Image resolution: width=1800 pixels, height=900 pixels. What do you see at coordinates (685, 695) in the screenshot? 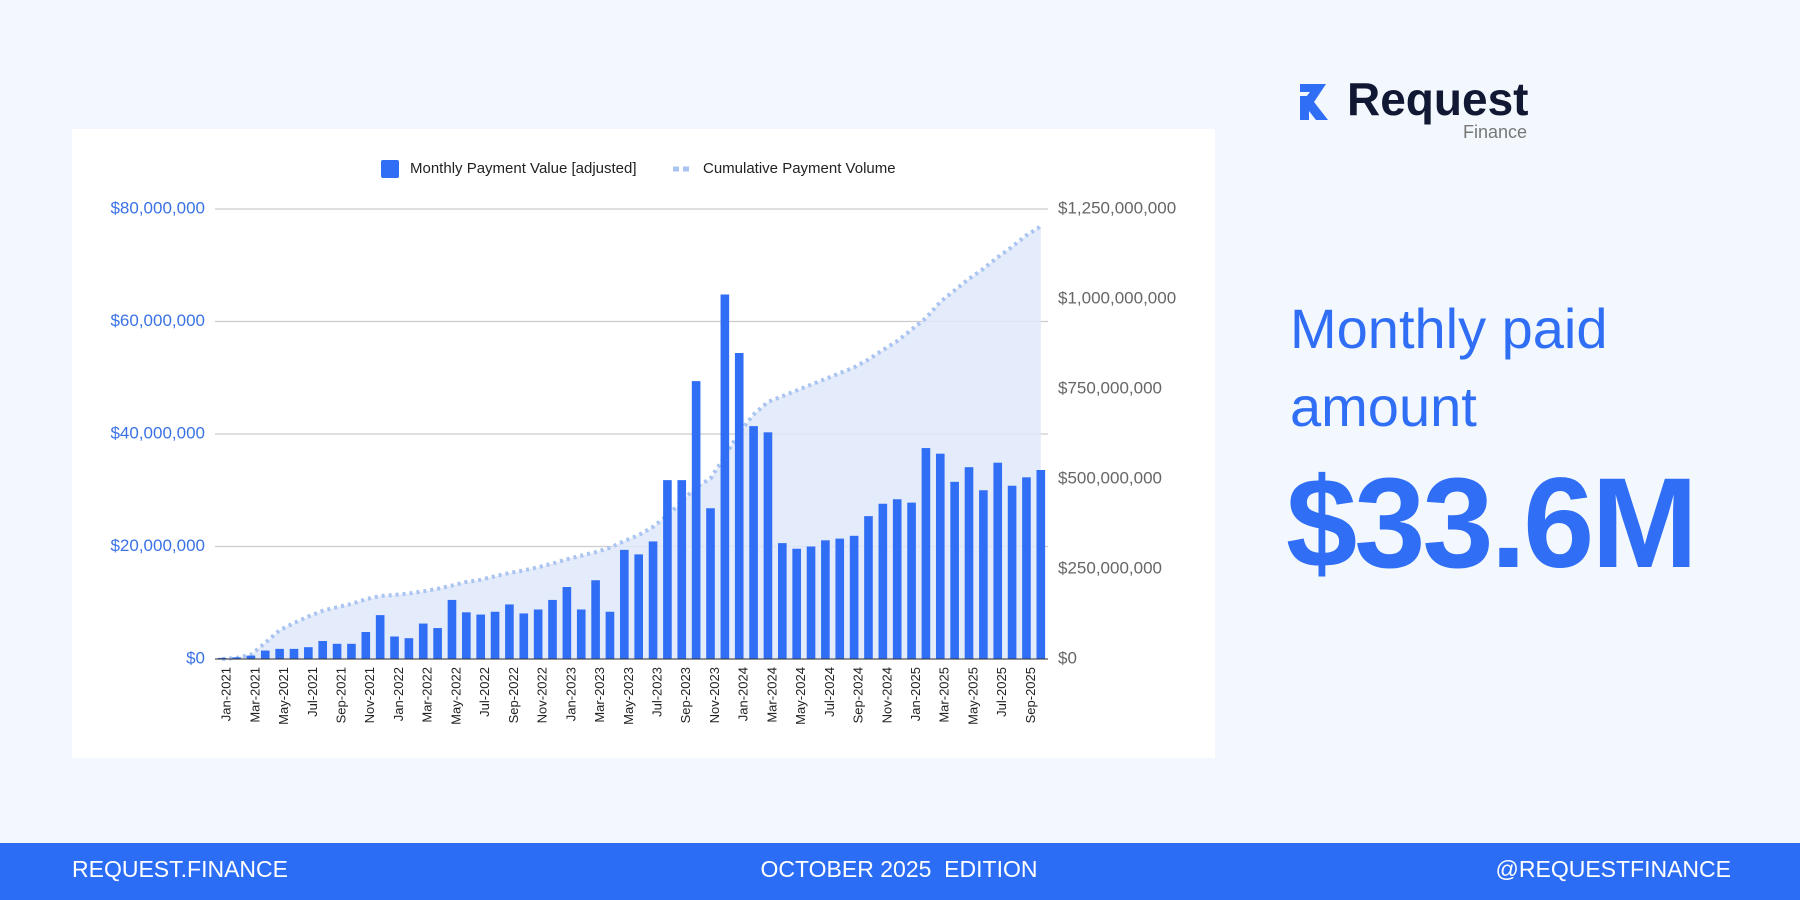
I see `x-tick-label: Sep-2023` at bounding box center [685, 695].